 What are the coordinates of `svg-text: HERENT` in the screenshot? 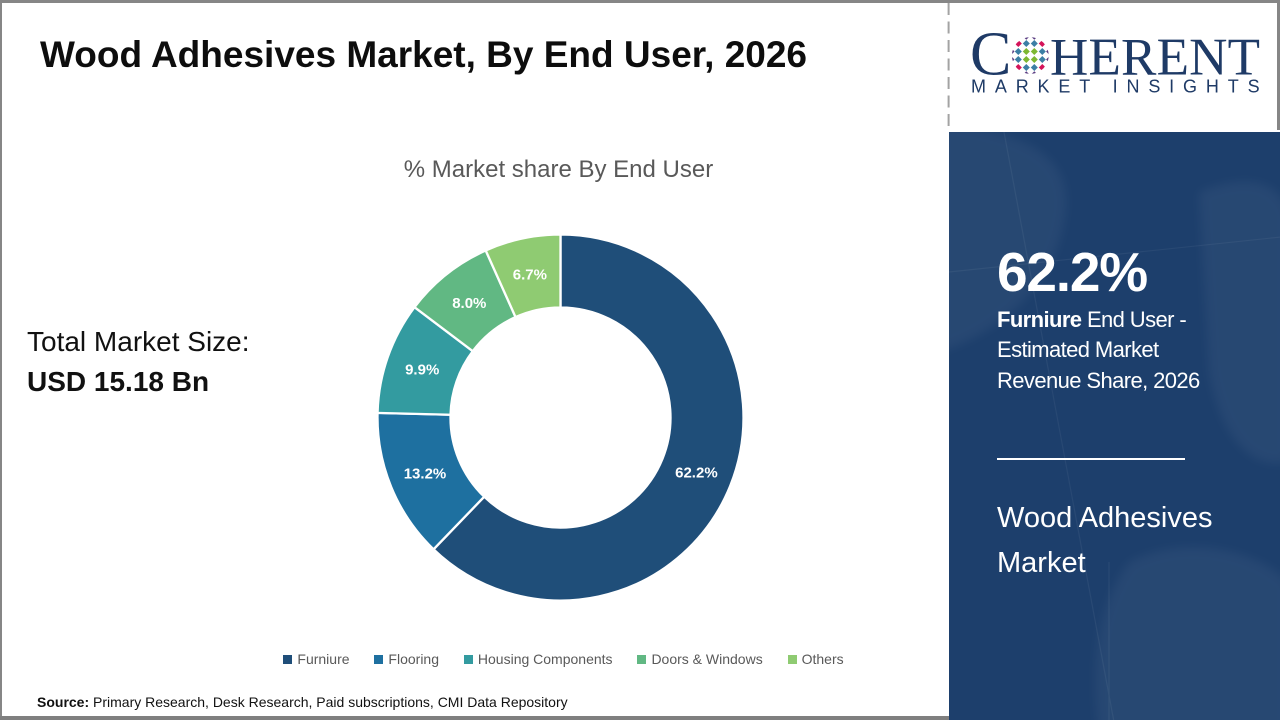 It's located at (1155, 58).